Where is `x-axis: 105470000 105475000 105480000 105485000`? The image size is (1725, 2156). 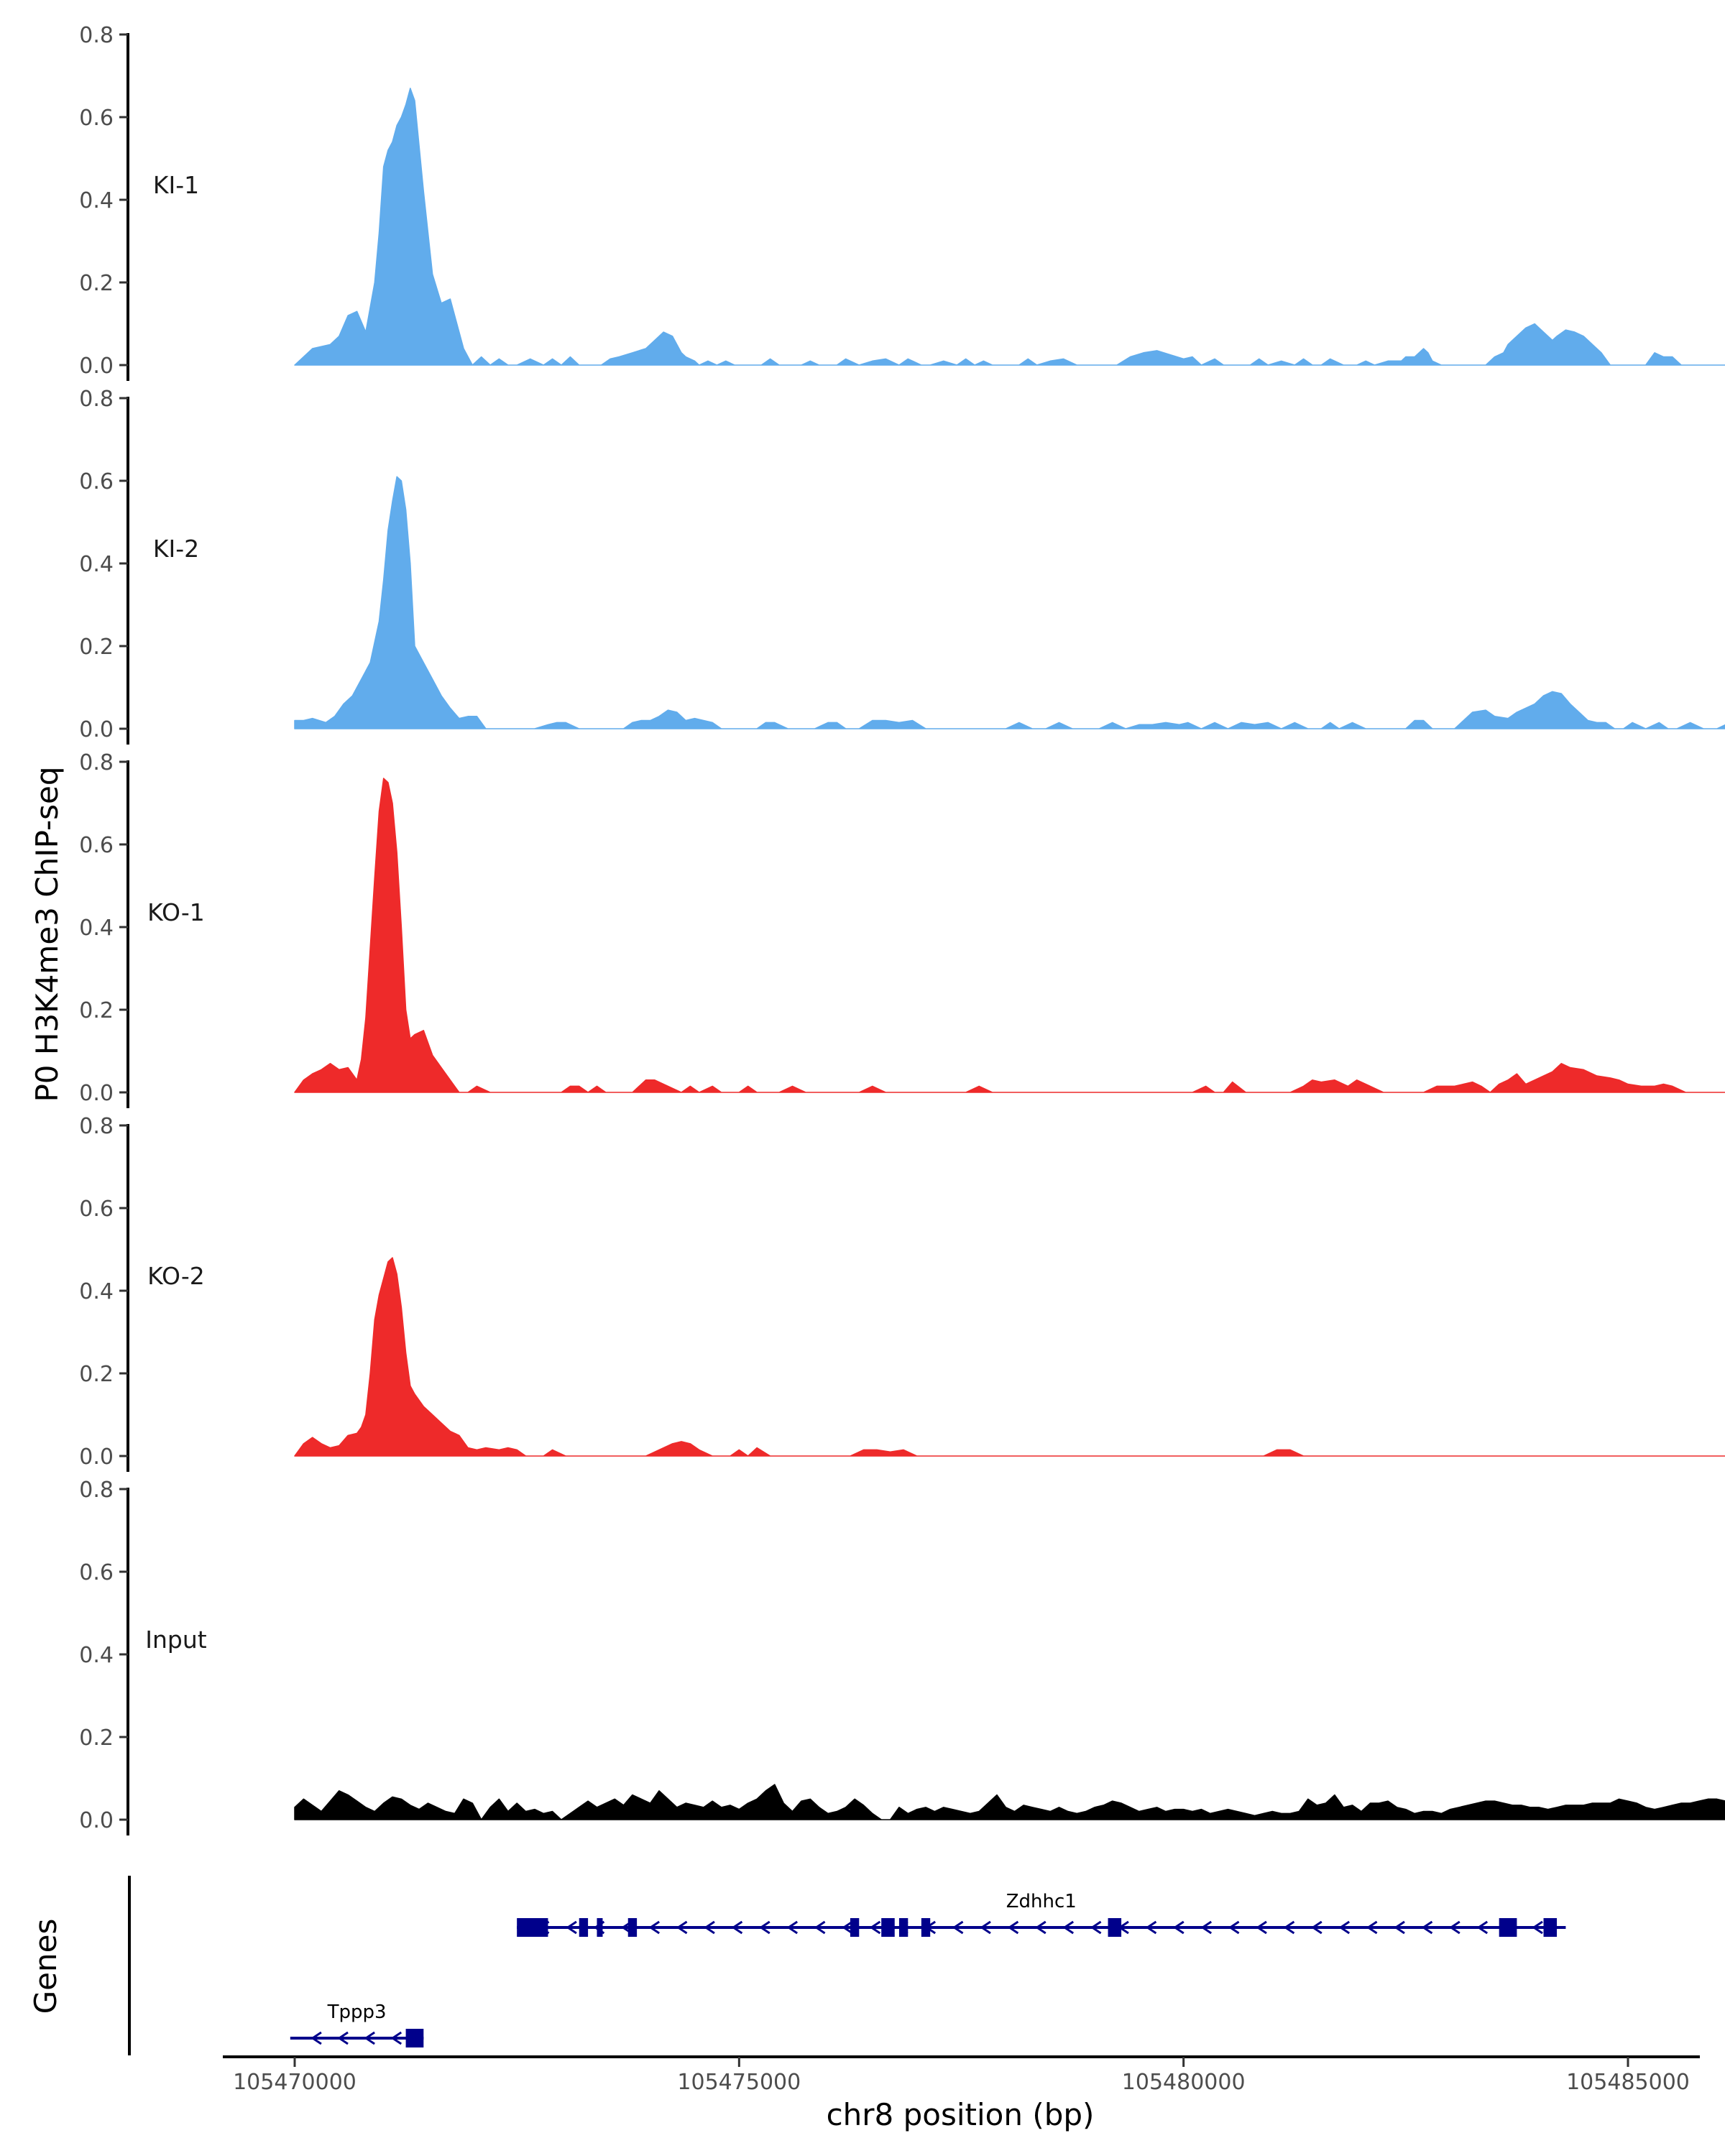
x-axis: 105470000 105475000 105480000 105485000 is located at coordinates (961, 2075).